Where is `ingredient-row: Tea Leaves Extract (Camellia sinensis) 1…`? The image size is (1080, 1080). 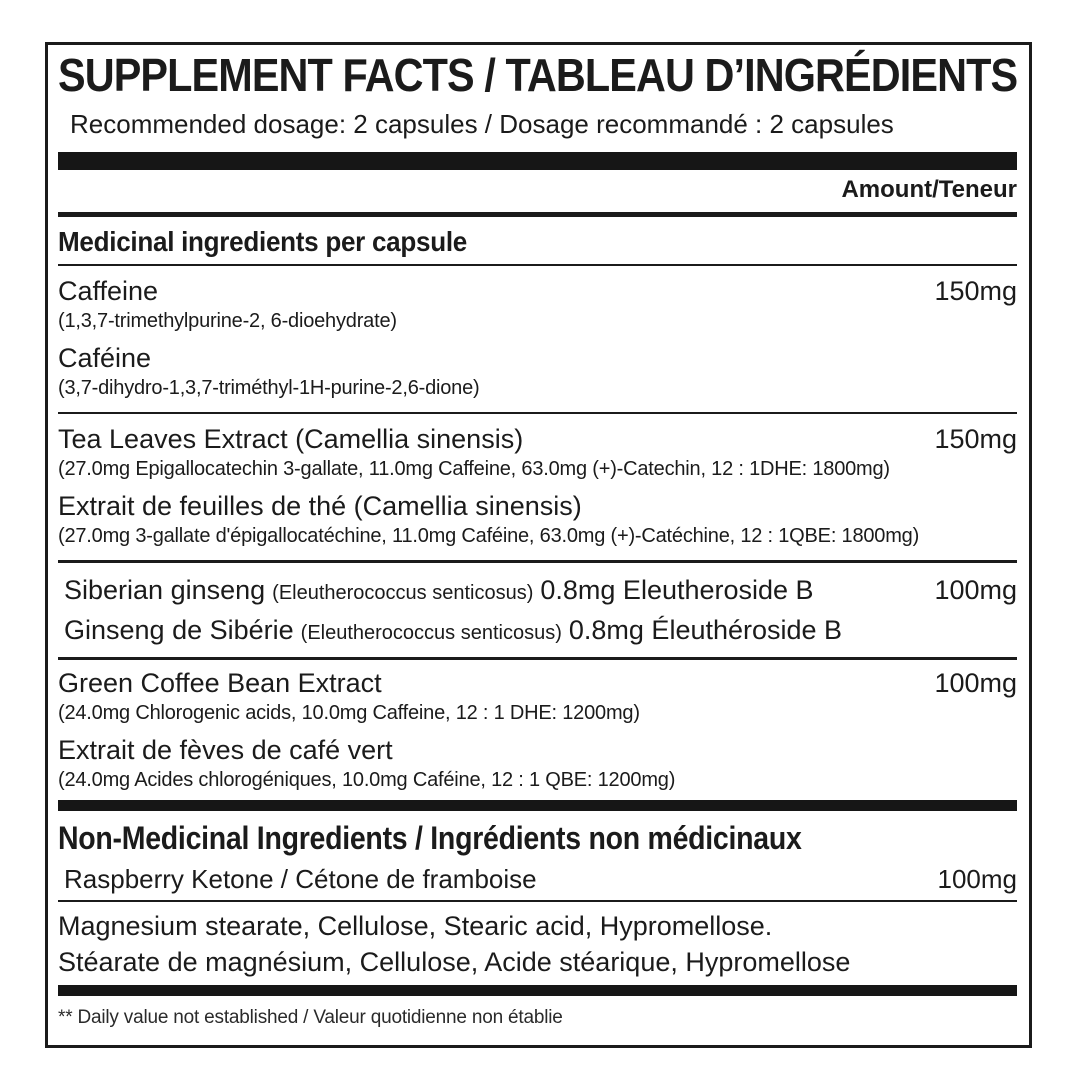 ingredient-row: Tea Leaves Extract (Camellia sinensis) 1… is located at coordinates (537, 439).